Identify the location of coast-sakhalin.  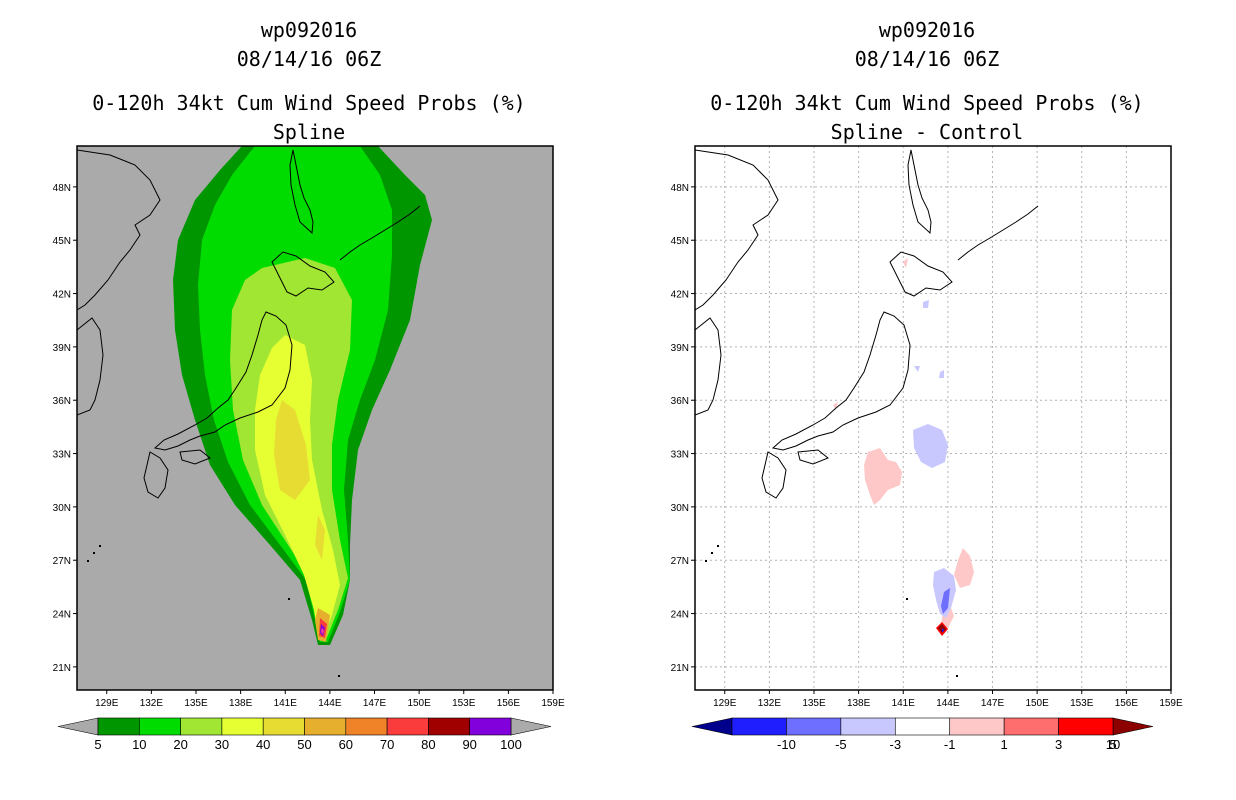
(919, 192).